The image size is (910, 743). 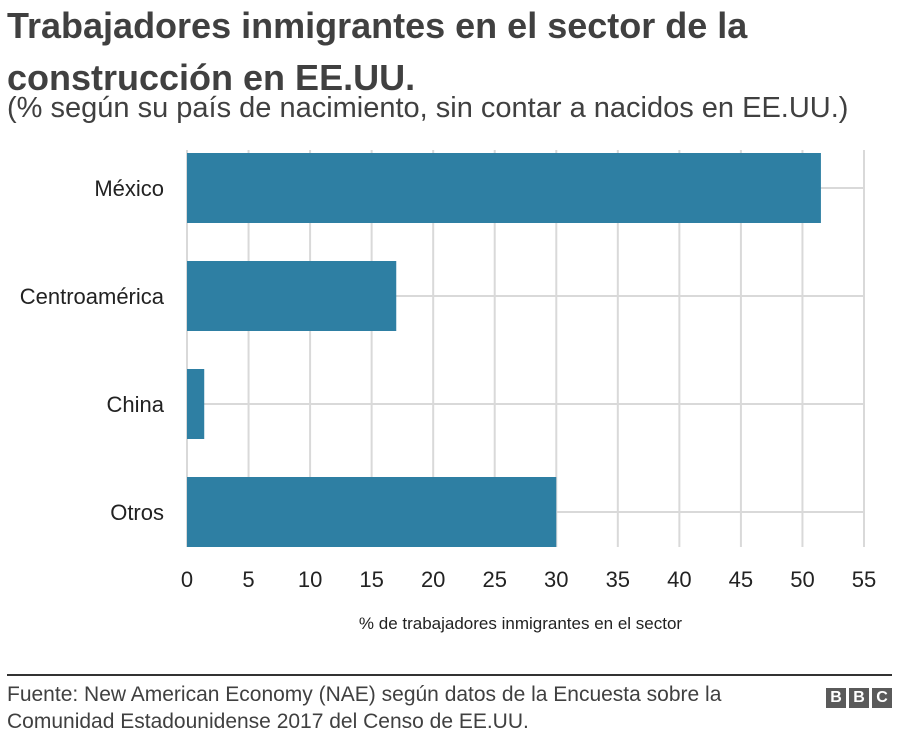 I want to click on x-tick-label: 50, so click(x=802, y=579).